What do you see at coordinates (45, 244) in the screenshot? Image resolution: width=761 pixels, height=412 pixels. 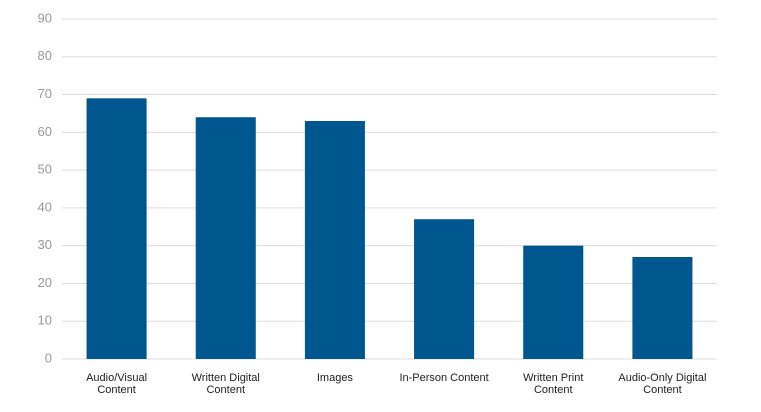 I see `y-tick-label: 30` at bounding box center [45, 244].